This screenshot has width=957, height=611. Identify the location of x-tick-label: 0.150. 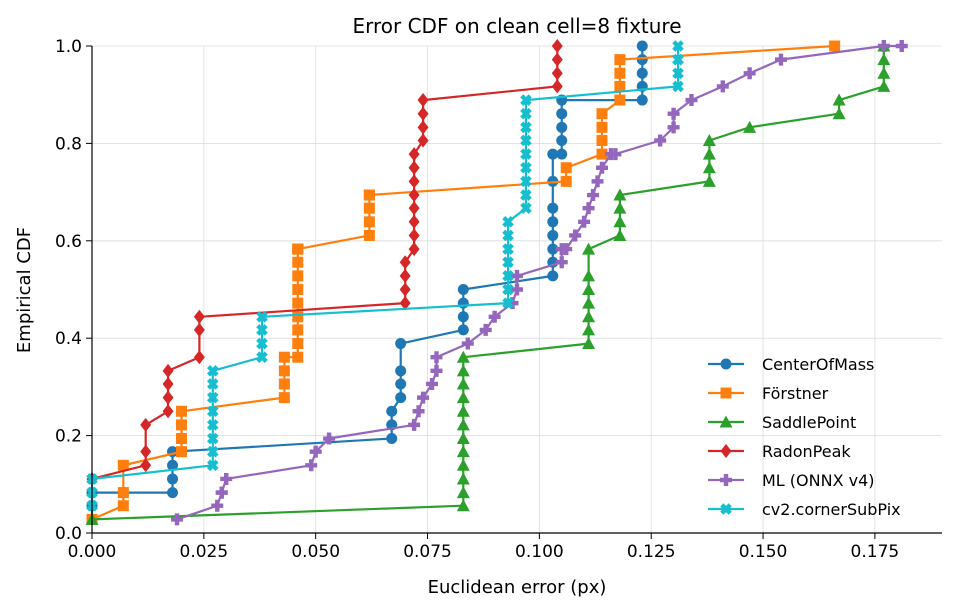
(763, 552).